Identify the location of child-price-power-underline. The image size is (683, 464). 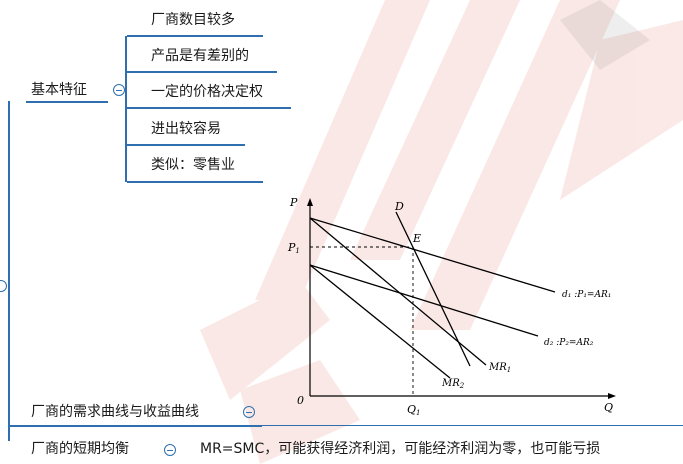
(209, 108).